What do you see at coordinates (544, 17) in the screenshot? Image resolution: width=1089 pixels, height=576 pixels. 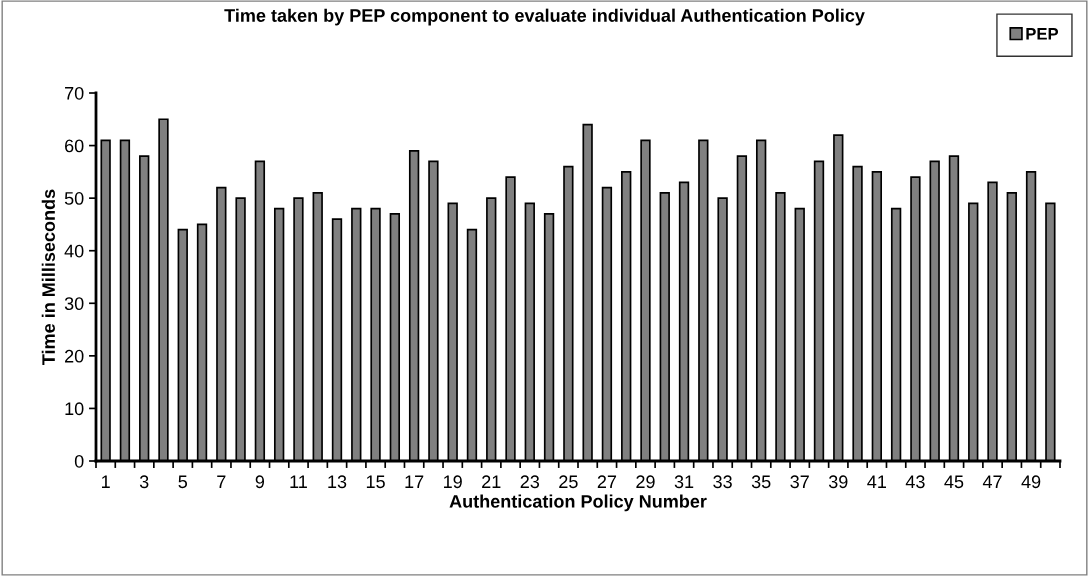 I see `chart-title: Time taken by PEP component to evaluate individual Authentication Policy` at bounding box center [544, 17].